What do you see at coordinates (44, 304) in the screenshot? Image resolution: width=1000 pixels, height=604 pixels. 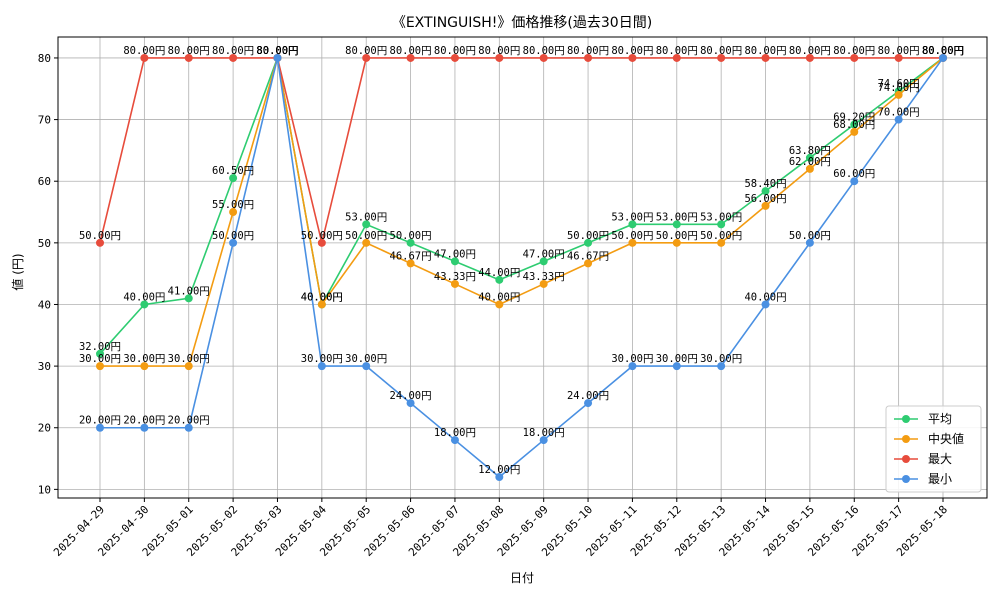 I see `y-tick-label: 40` at bounding box center [44, 304].